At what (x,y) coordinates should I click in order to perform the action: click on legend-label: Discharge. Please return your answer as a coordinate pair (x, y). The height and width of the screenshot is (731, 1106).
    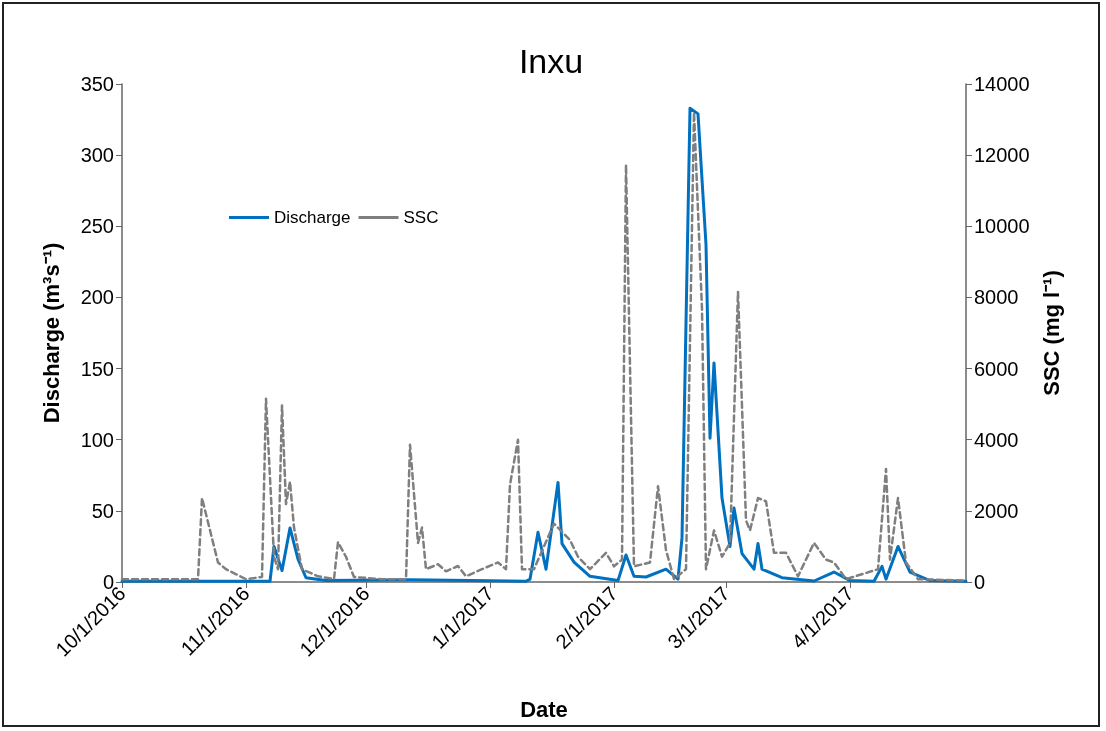
    Looking at the image, I should click on (312, 217).